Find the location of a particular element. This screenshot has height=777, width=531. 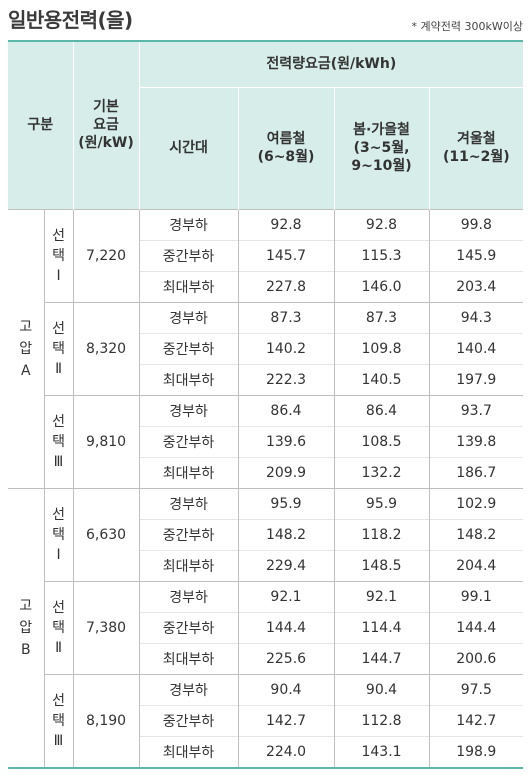

spring-fall-rate-cell: 146.0 is located at coordinates (381, 286).